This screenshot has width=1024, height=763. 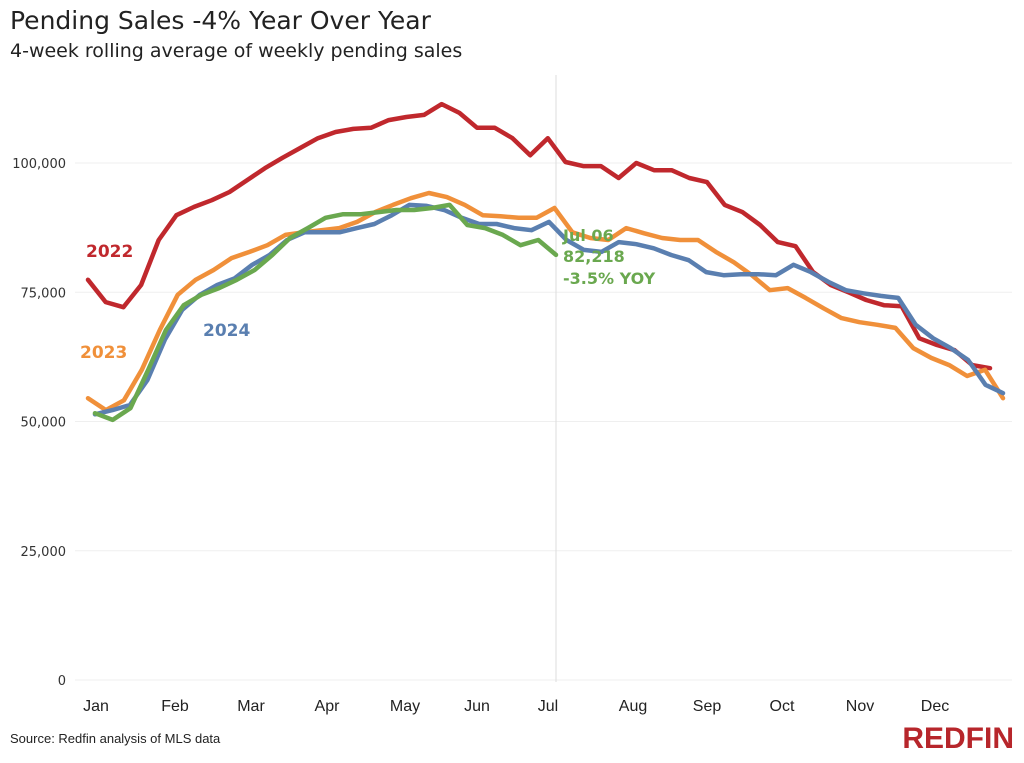 I want to click on series-label-2024: 2024, so click(x=226, y=331).